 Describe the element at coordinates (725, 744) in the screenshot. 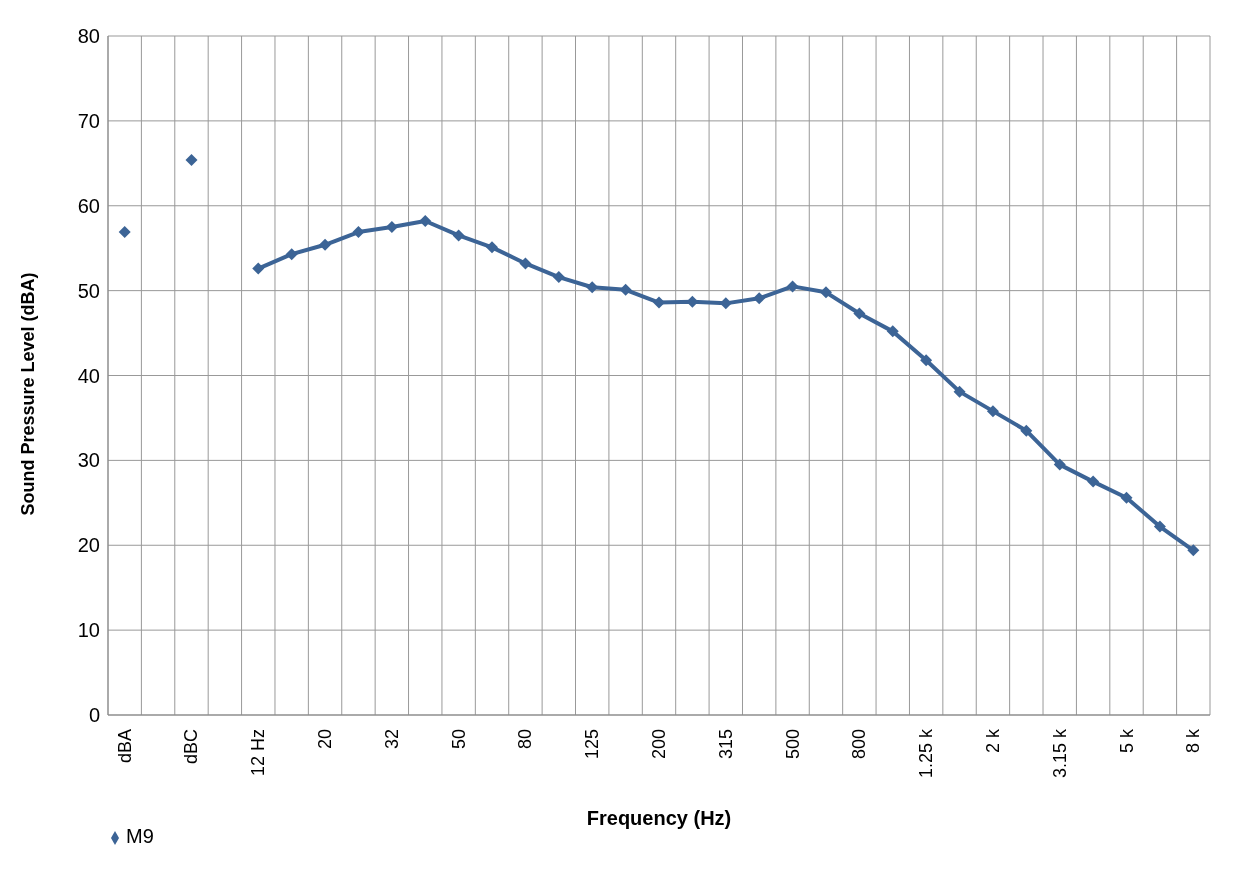

I see `x-tick-label: 315` at that location.